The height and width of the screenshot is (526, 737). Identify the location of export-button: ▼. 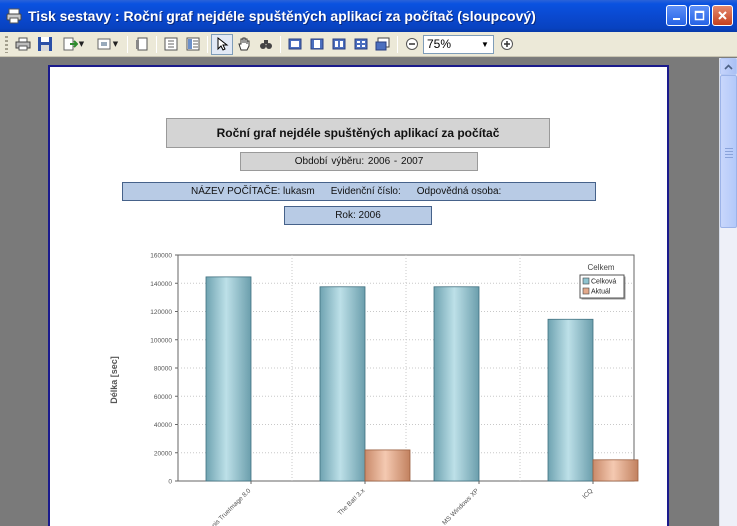
(73, 44).